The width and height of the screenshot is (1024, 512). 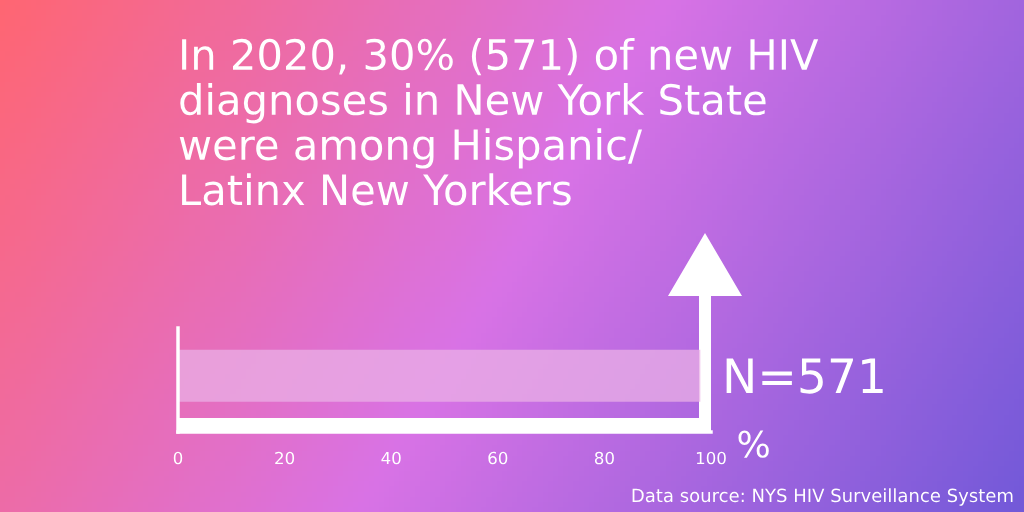 I want to click on x-tick-label: 100, so click(x=711, y=458).